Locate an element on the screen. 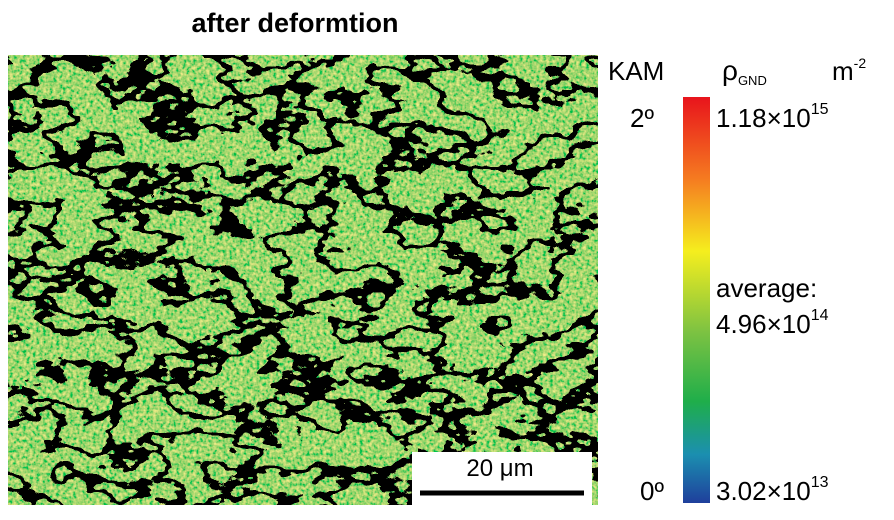 This screenshot has width=894, height=520. average-exponent: 14 is located at coordinates (820, 315).